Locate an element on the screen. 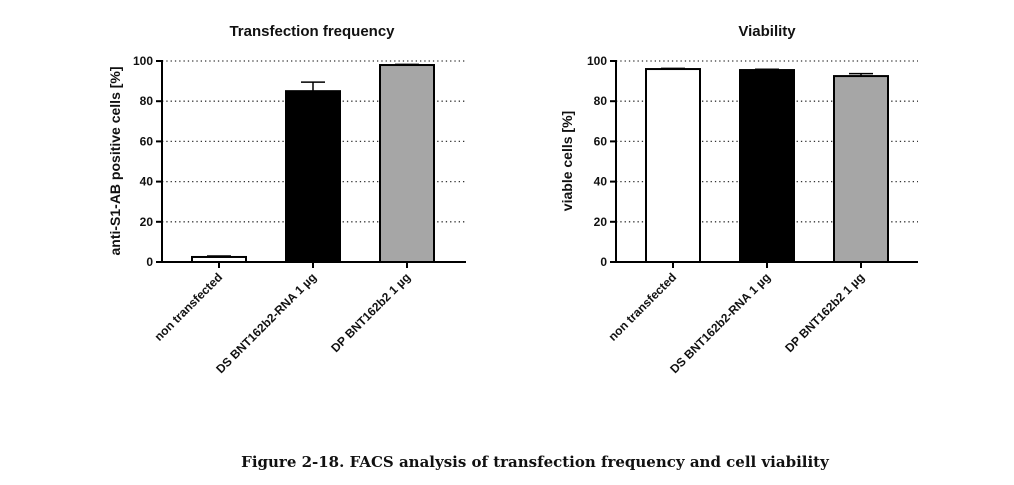 The image size is (1014, 485). chart-title: Viability is located at coordinates (767, 31).